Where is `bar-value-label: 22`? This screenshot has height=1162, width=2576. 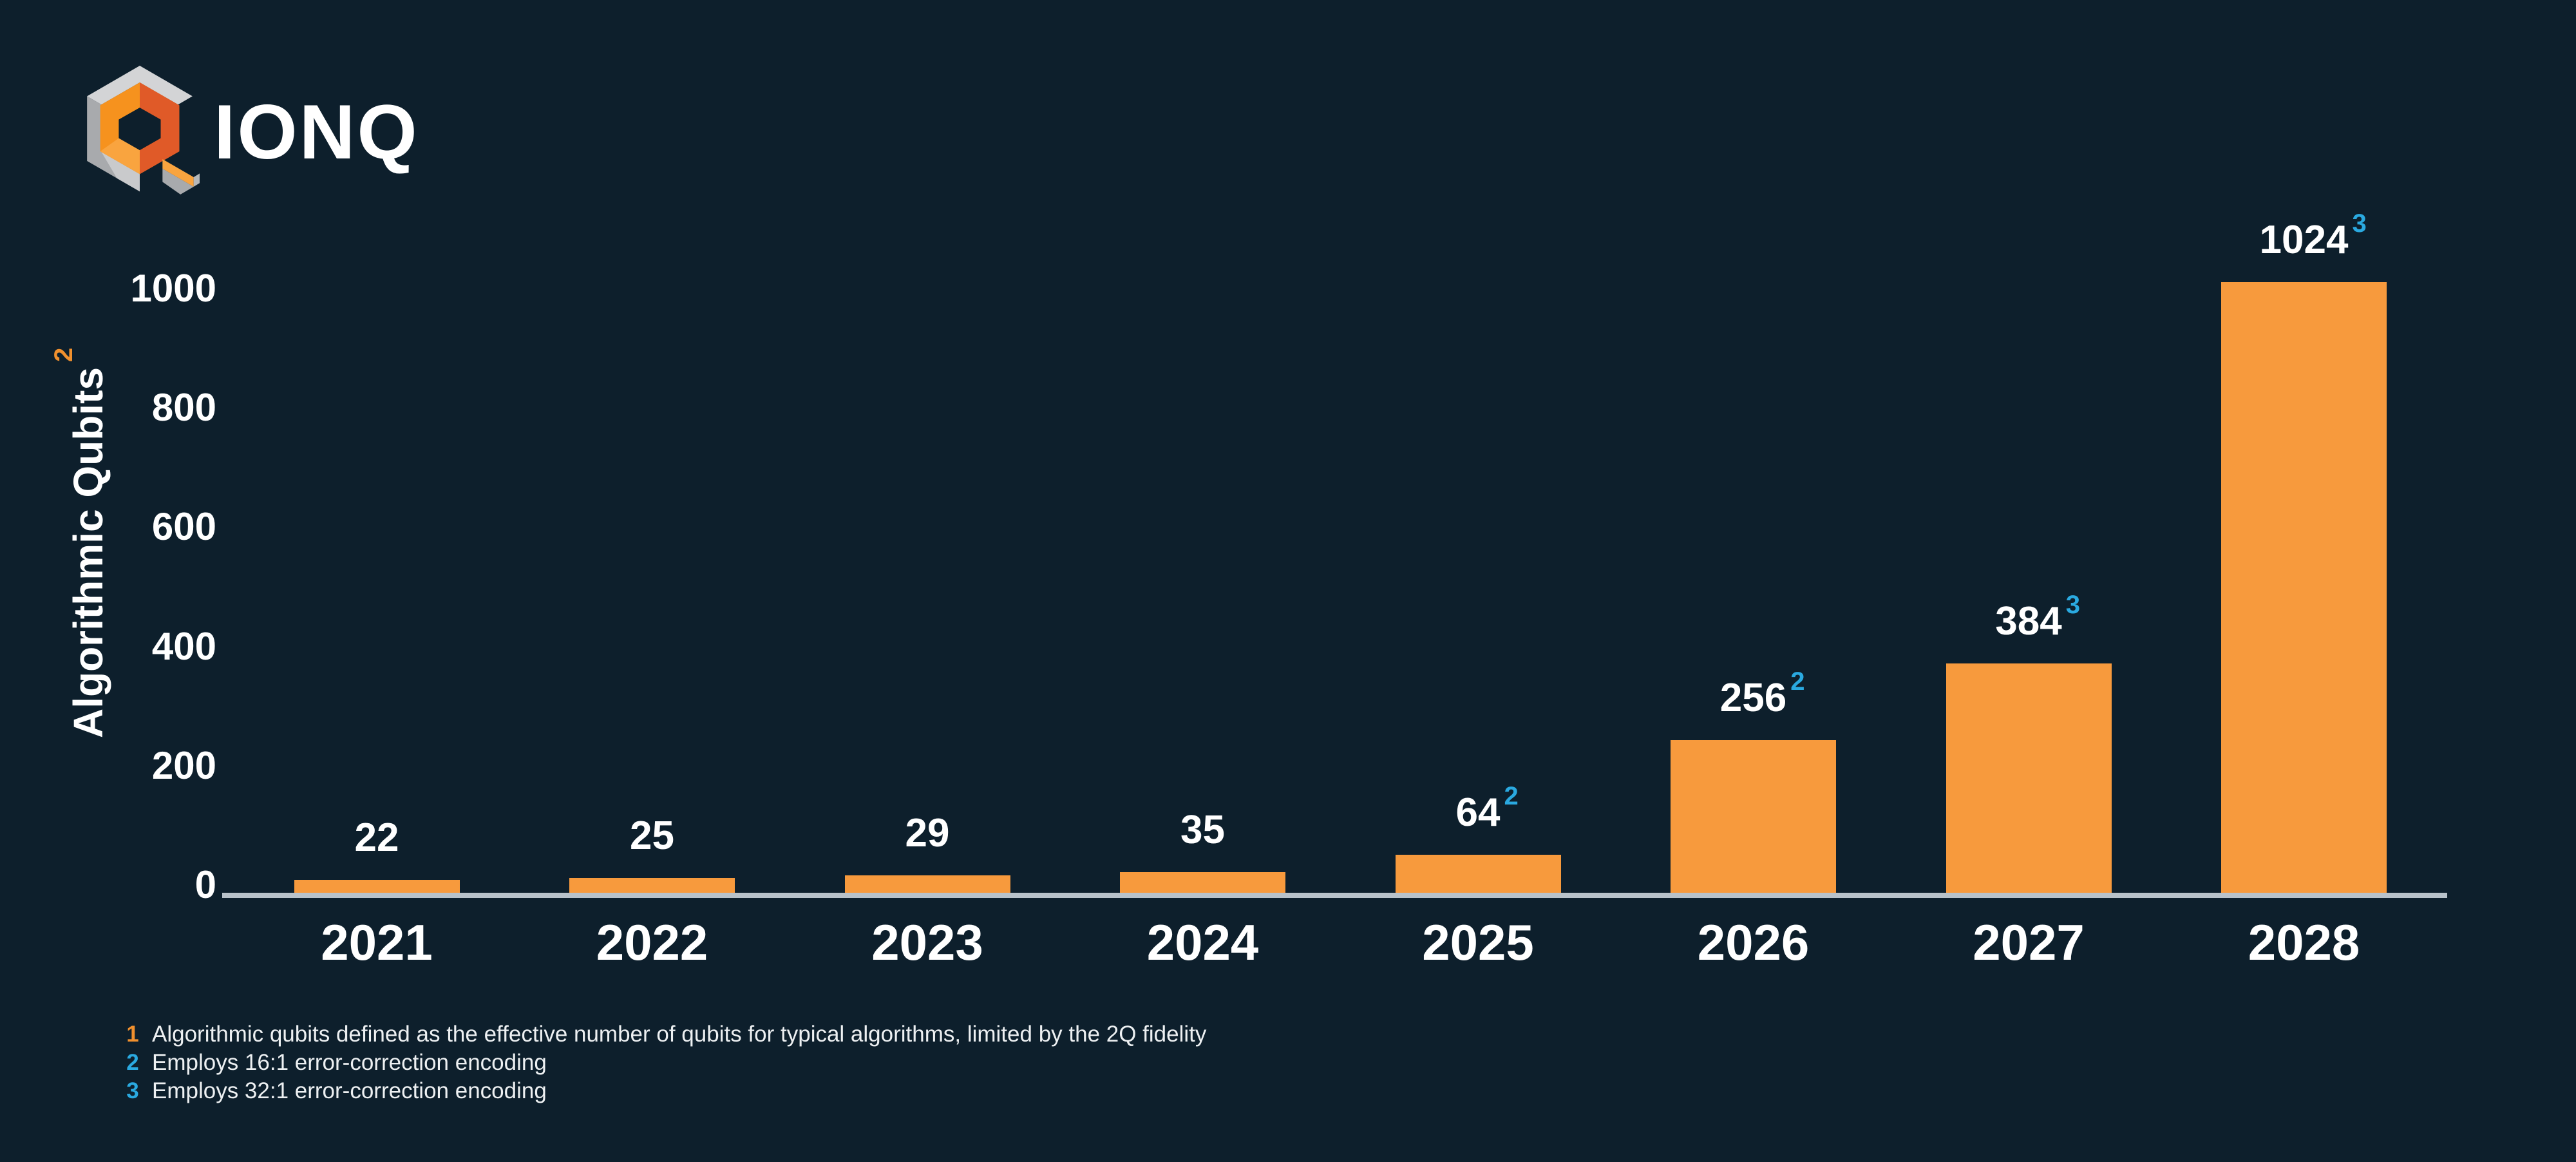 bar-value-label: 22 is located at coordinates (377, 838).